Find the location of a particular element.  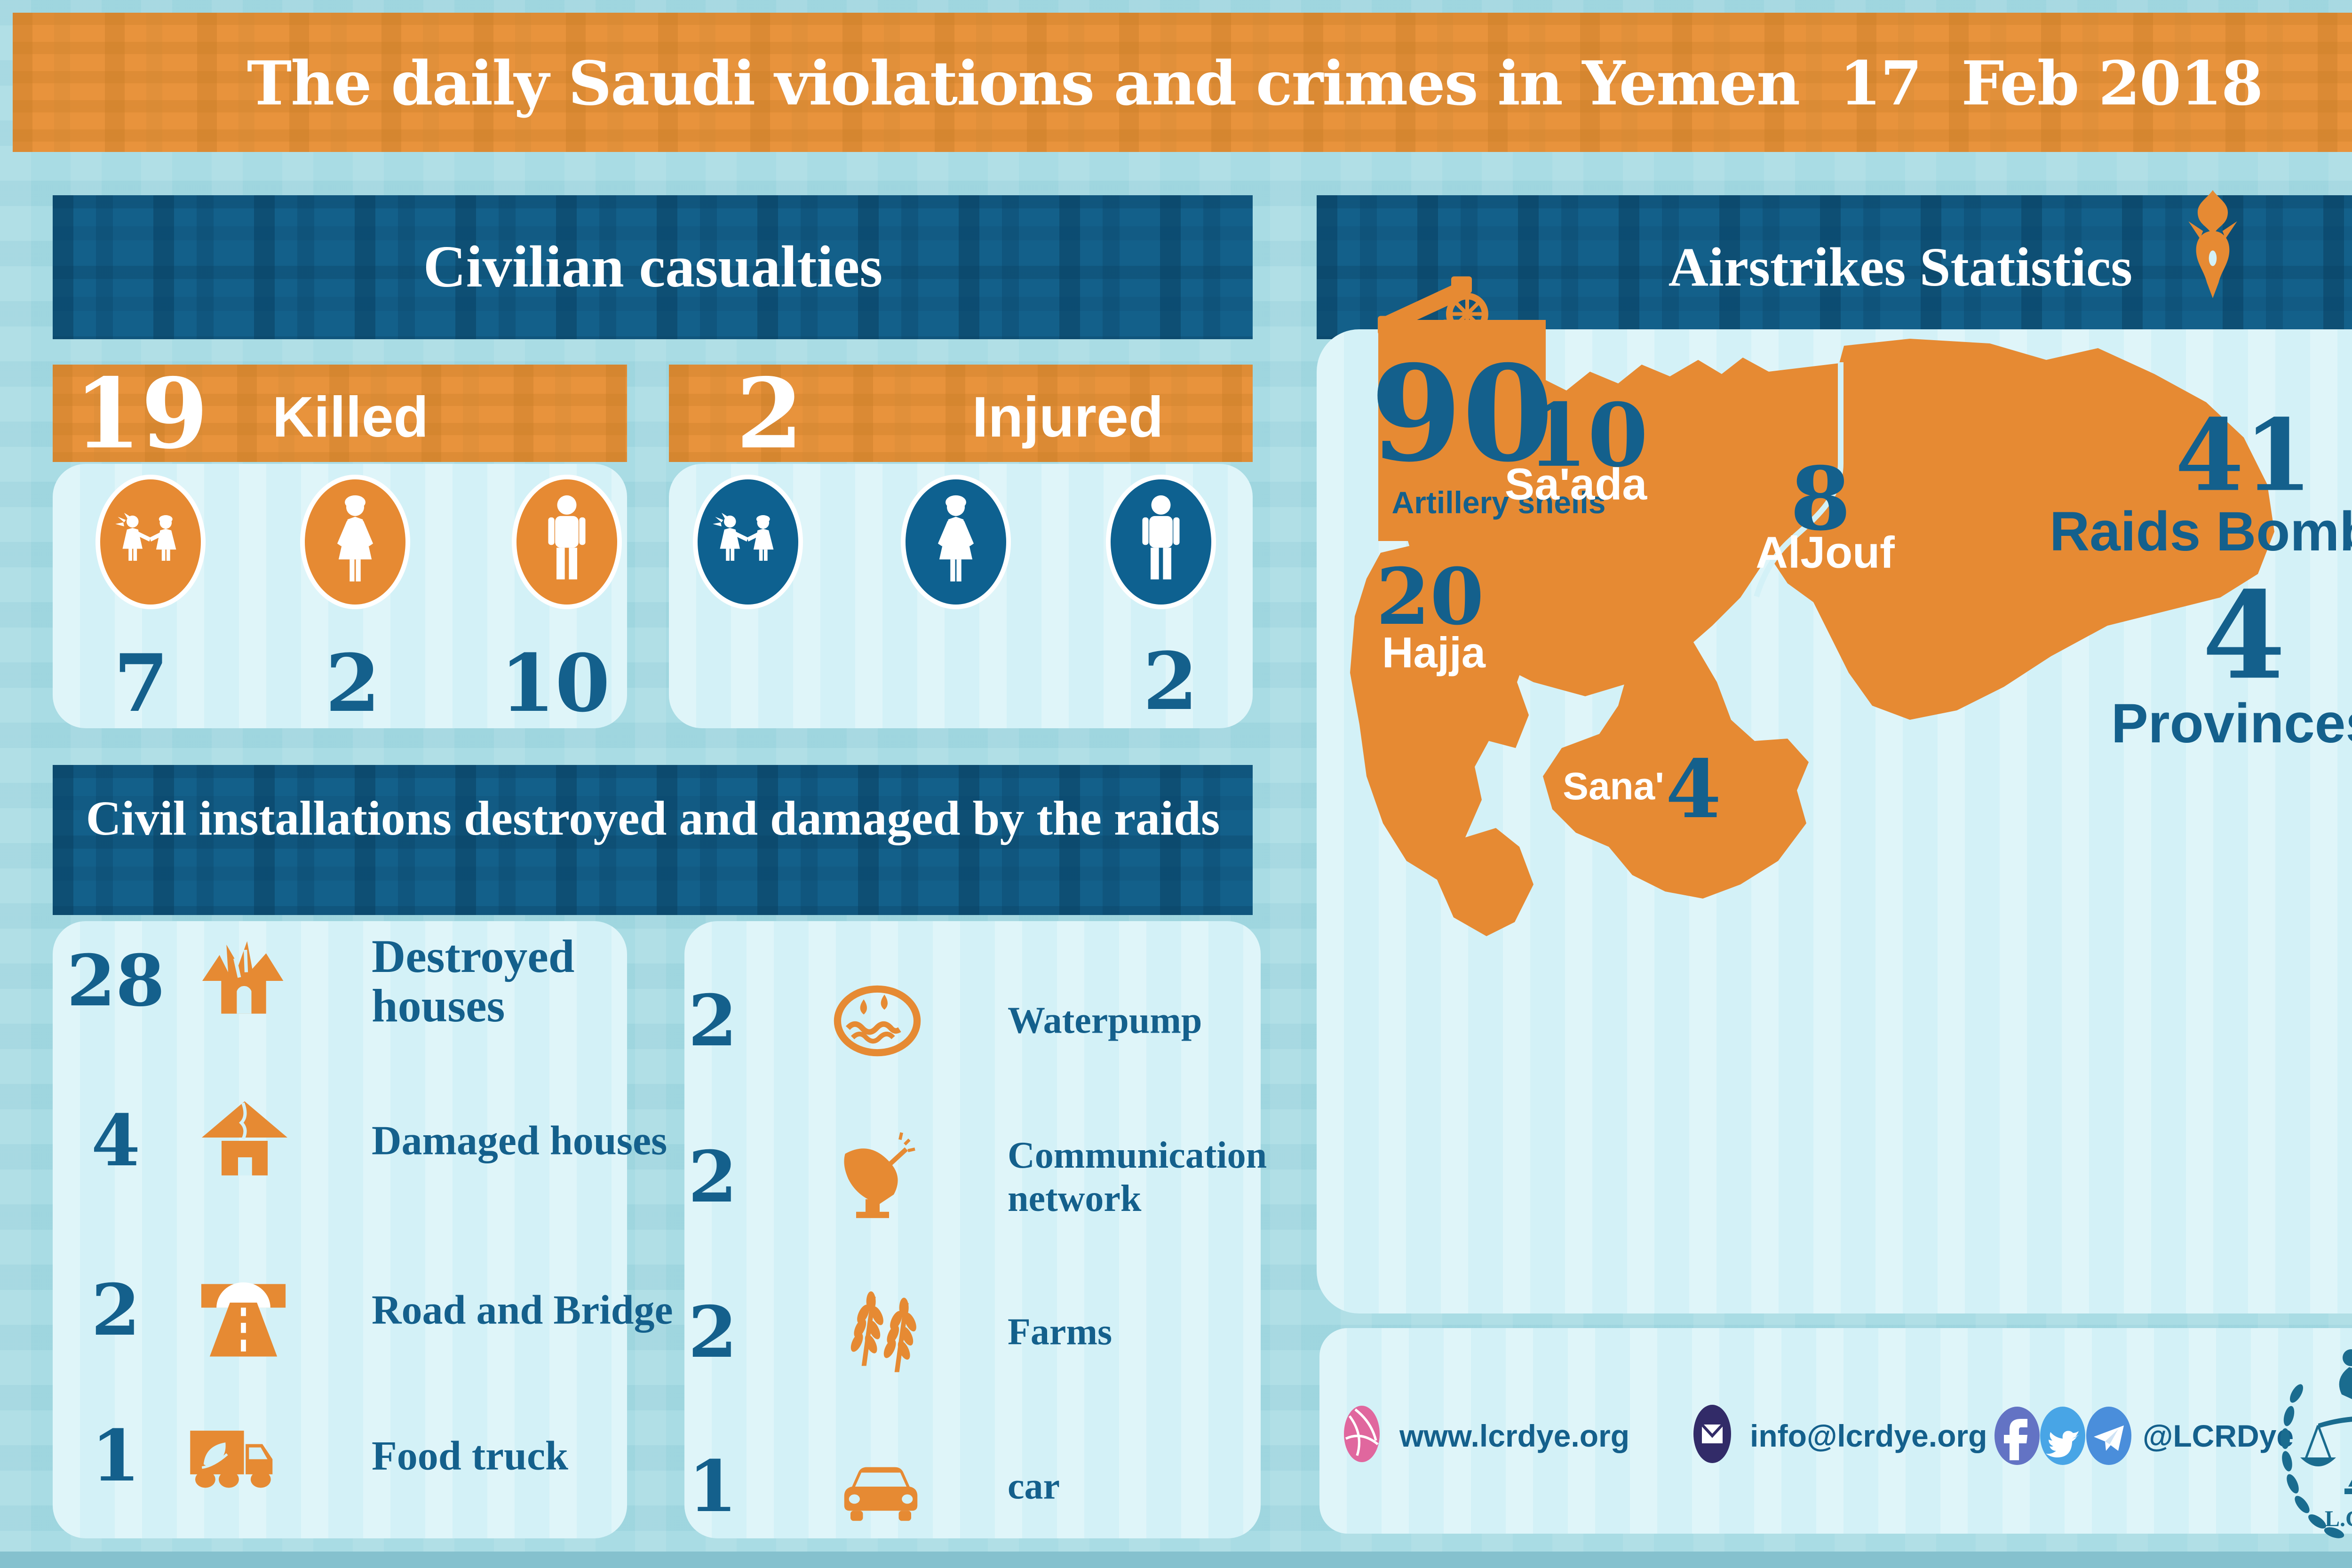

car-label: car is located at coordinates (1034, 1486).